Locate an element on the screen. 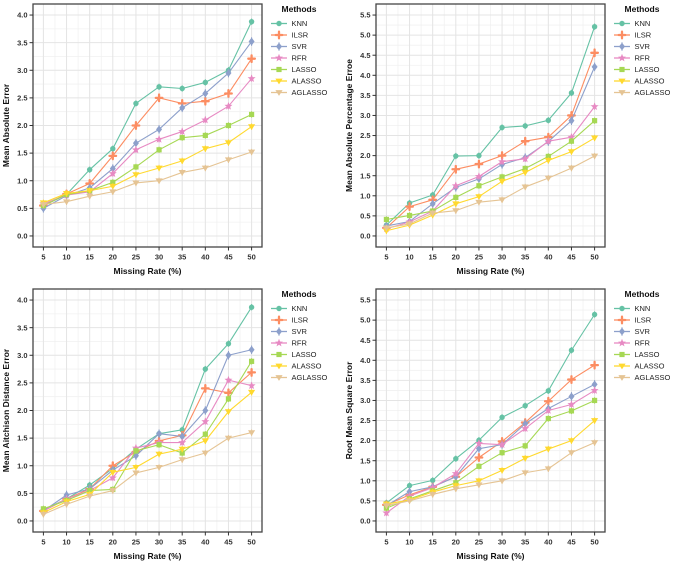  y-tick-label: 0.0 is located at coordinates (365, 236).